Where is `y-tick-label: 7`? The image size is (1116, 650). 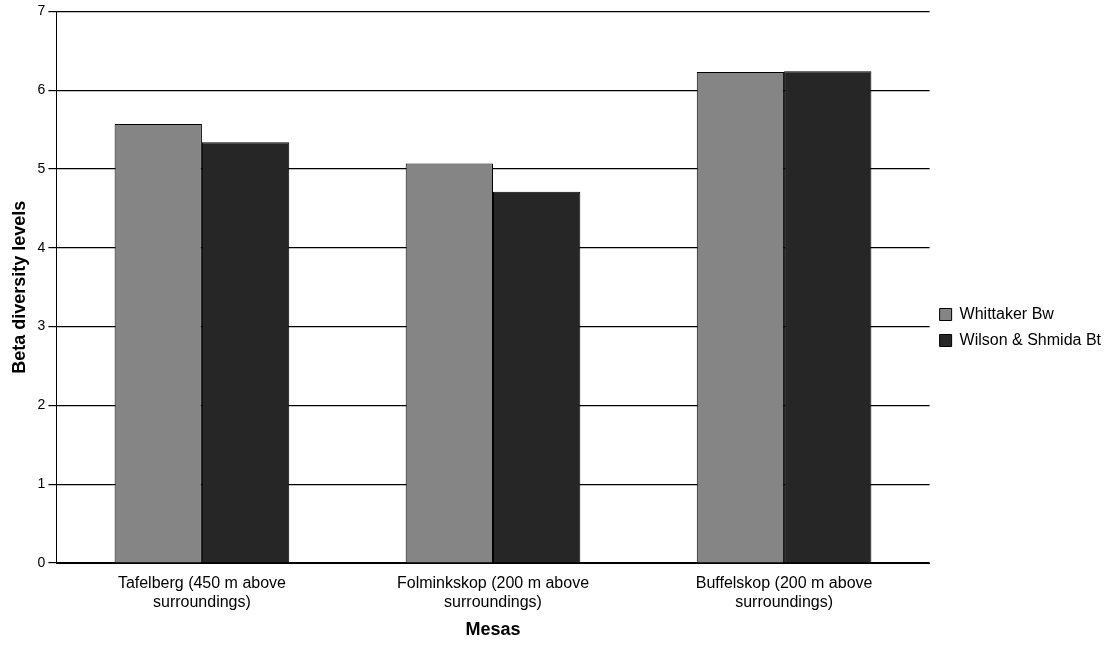
y-tick-label: 7 is located at coordinates (41, 10).